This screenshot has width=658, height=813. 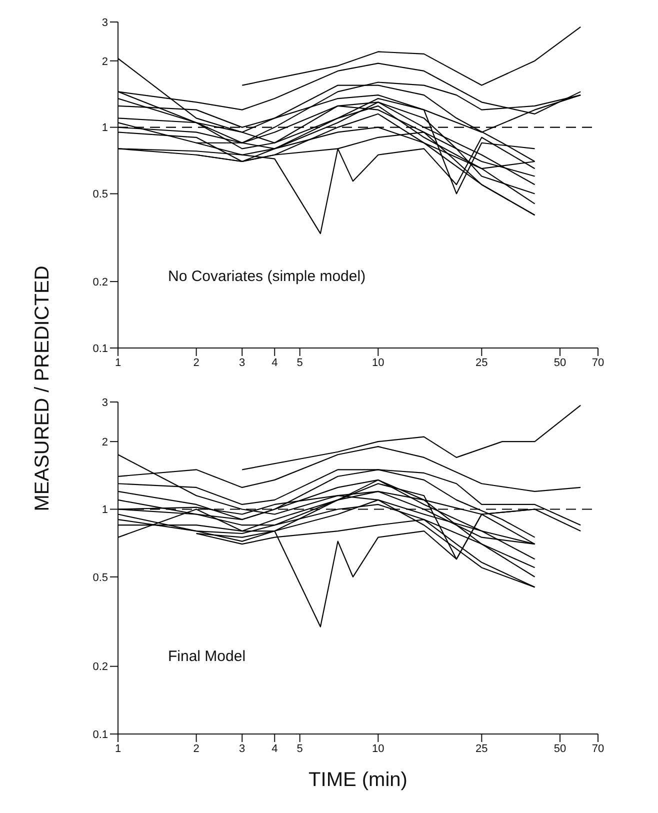 I want to click on annotation: Final Model, so click(x=207, y=656).